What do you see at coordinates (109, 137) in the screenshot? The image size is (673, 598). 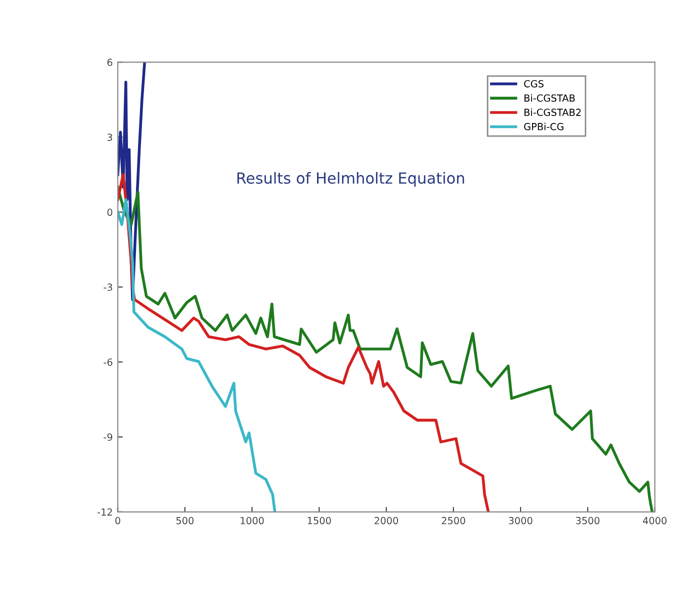 I see `y-tick-label: 3` at bounding box center [109, 137].